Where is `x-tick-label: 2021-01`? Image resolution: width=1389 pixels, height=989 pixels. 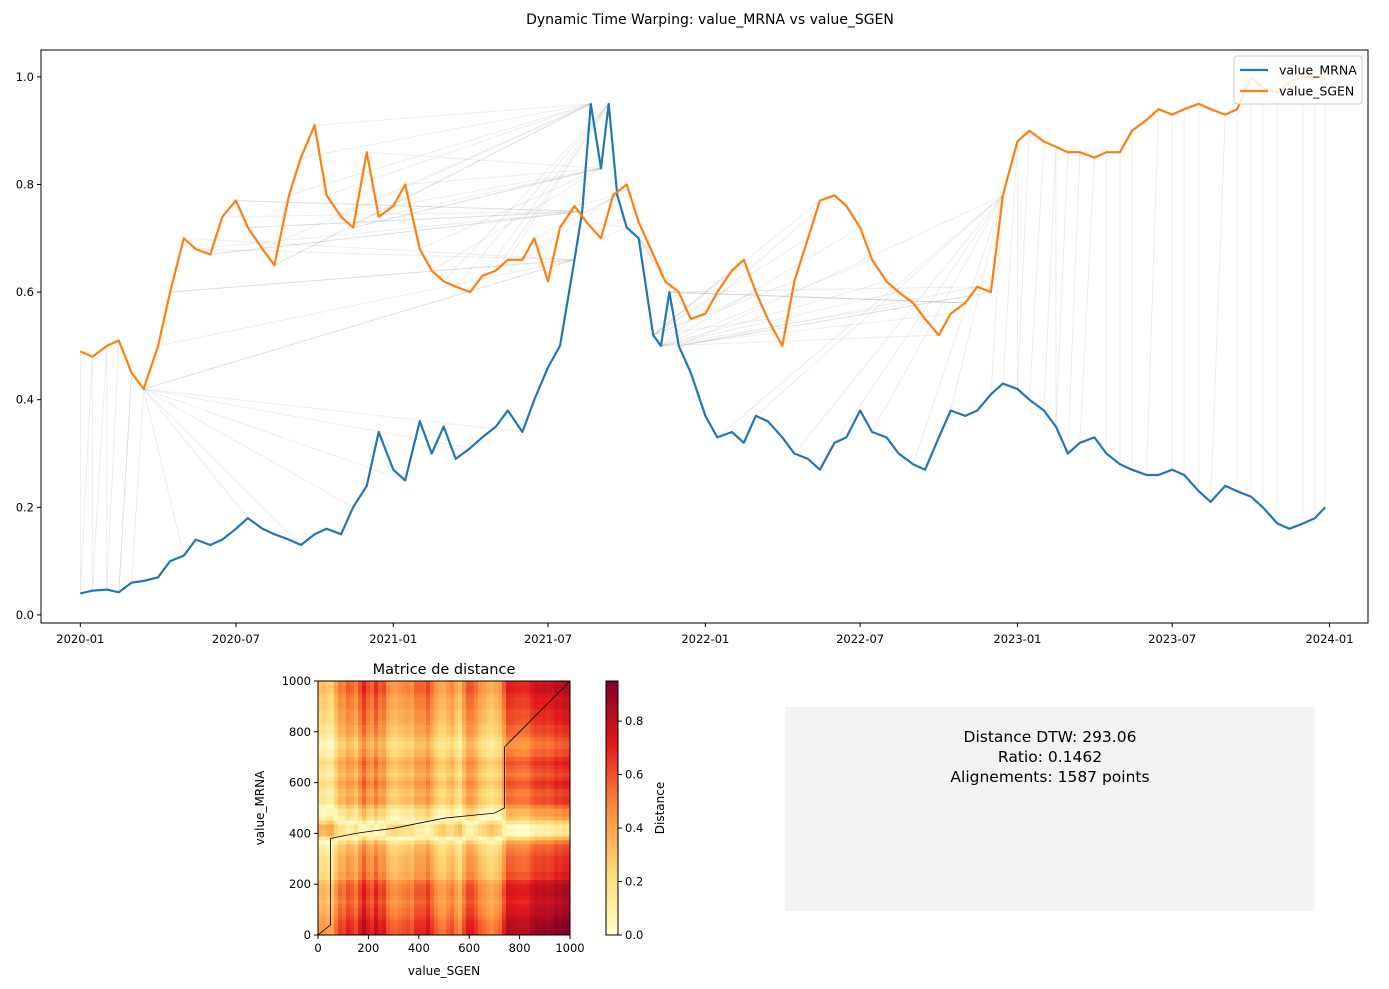 x-tick-label: 2021-01 is located at coordinates (393, 639).